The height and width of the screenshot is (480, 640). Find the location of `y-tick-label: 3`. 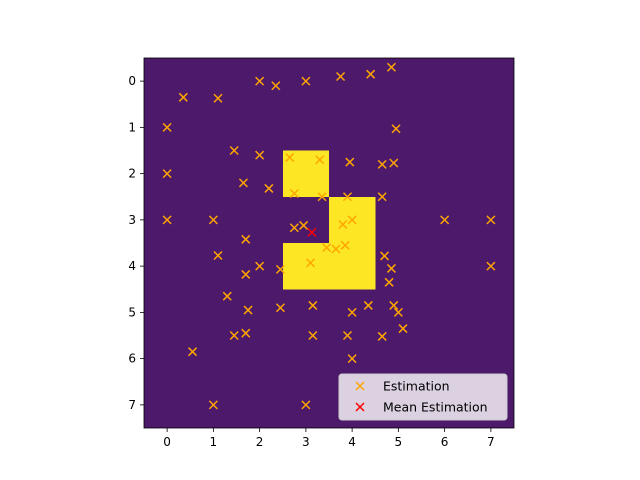

y-tick-label: 3 is located at coordinates (132, 220).